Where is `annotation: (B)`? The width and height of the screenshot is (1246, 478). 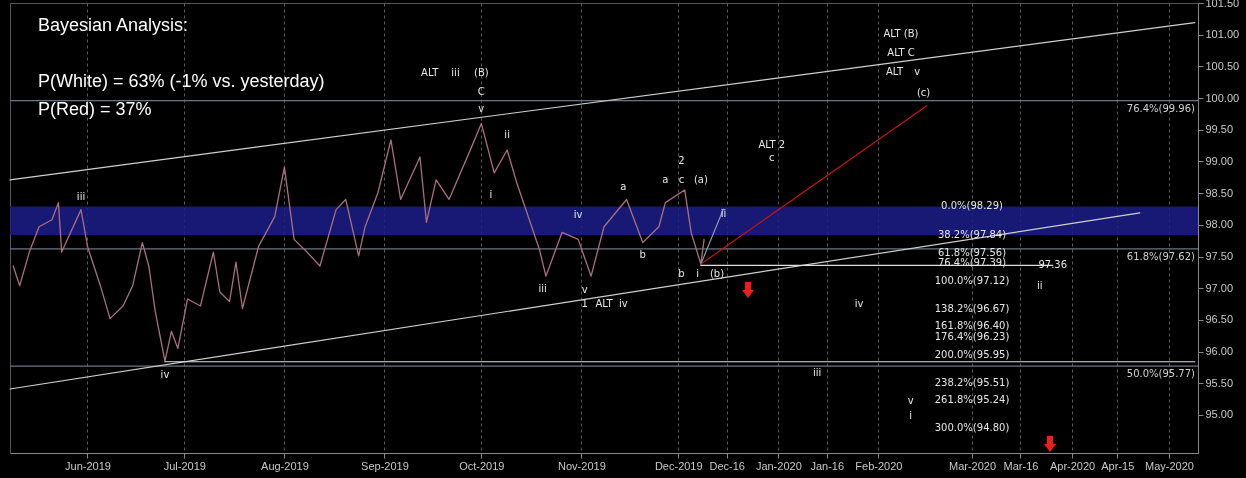 annotation: (B) is located at coordinates (481, 72).